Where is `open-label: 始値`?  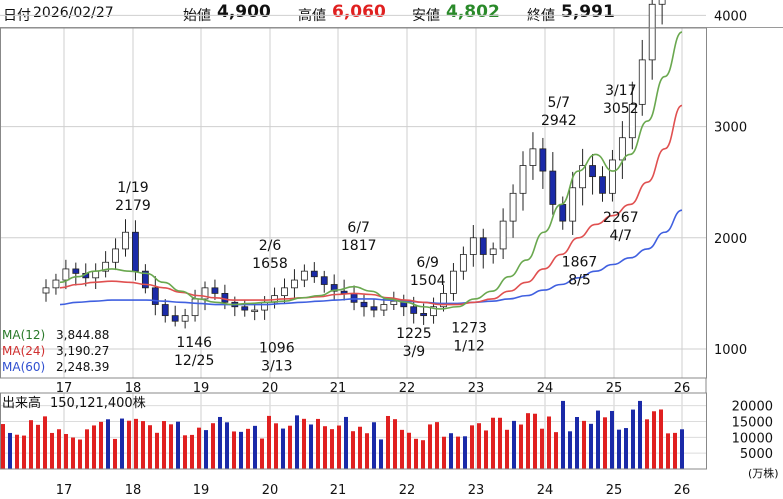 open-label: 始値 is located at coordinates (197, 16).